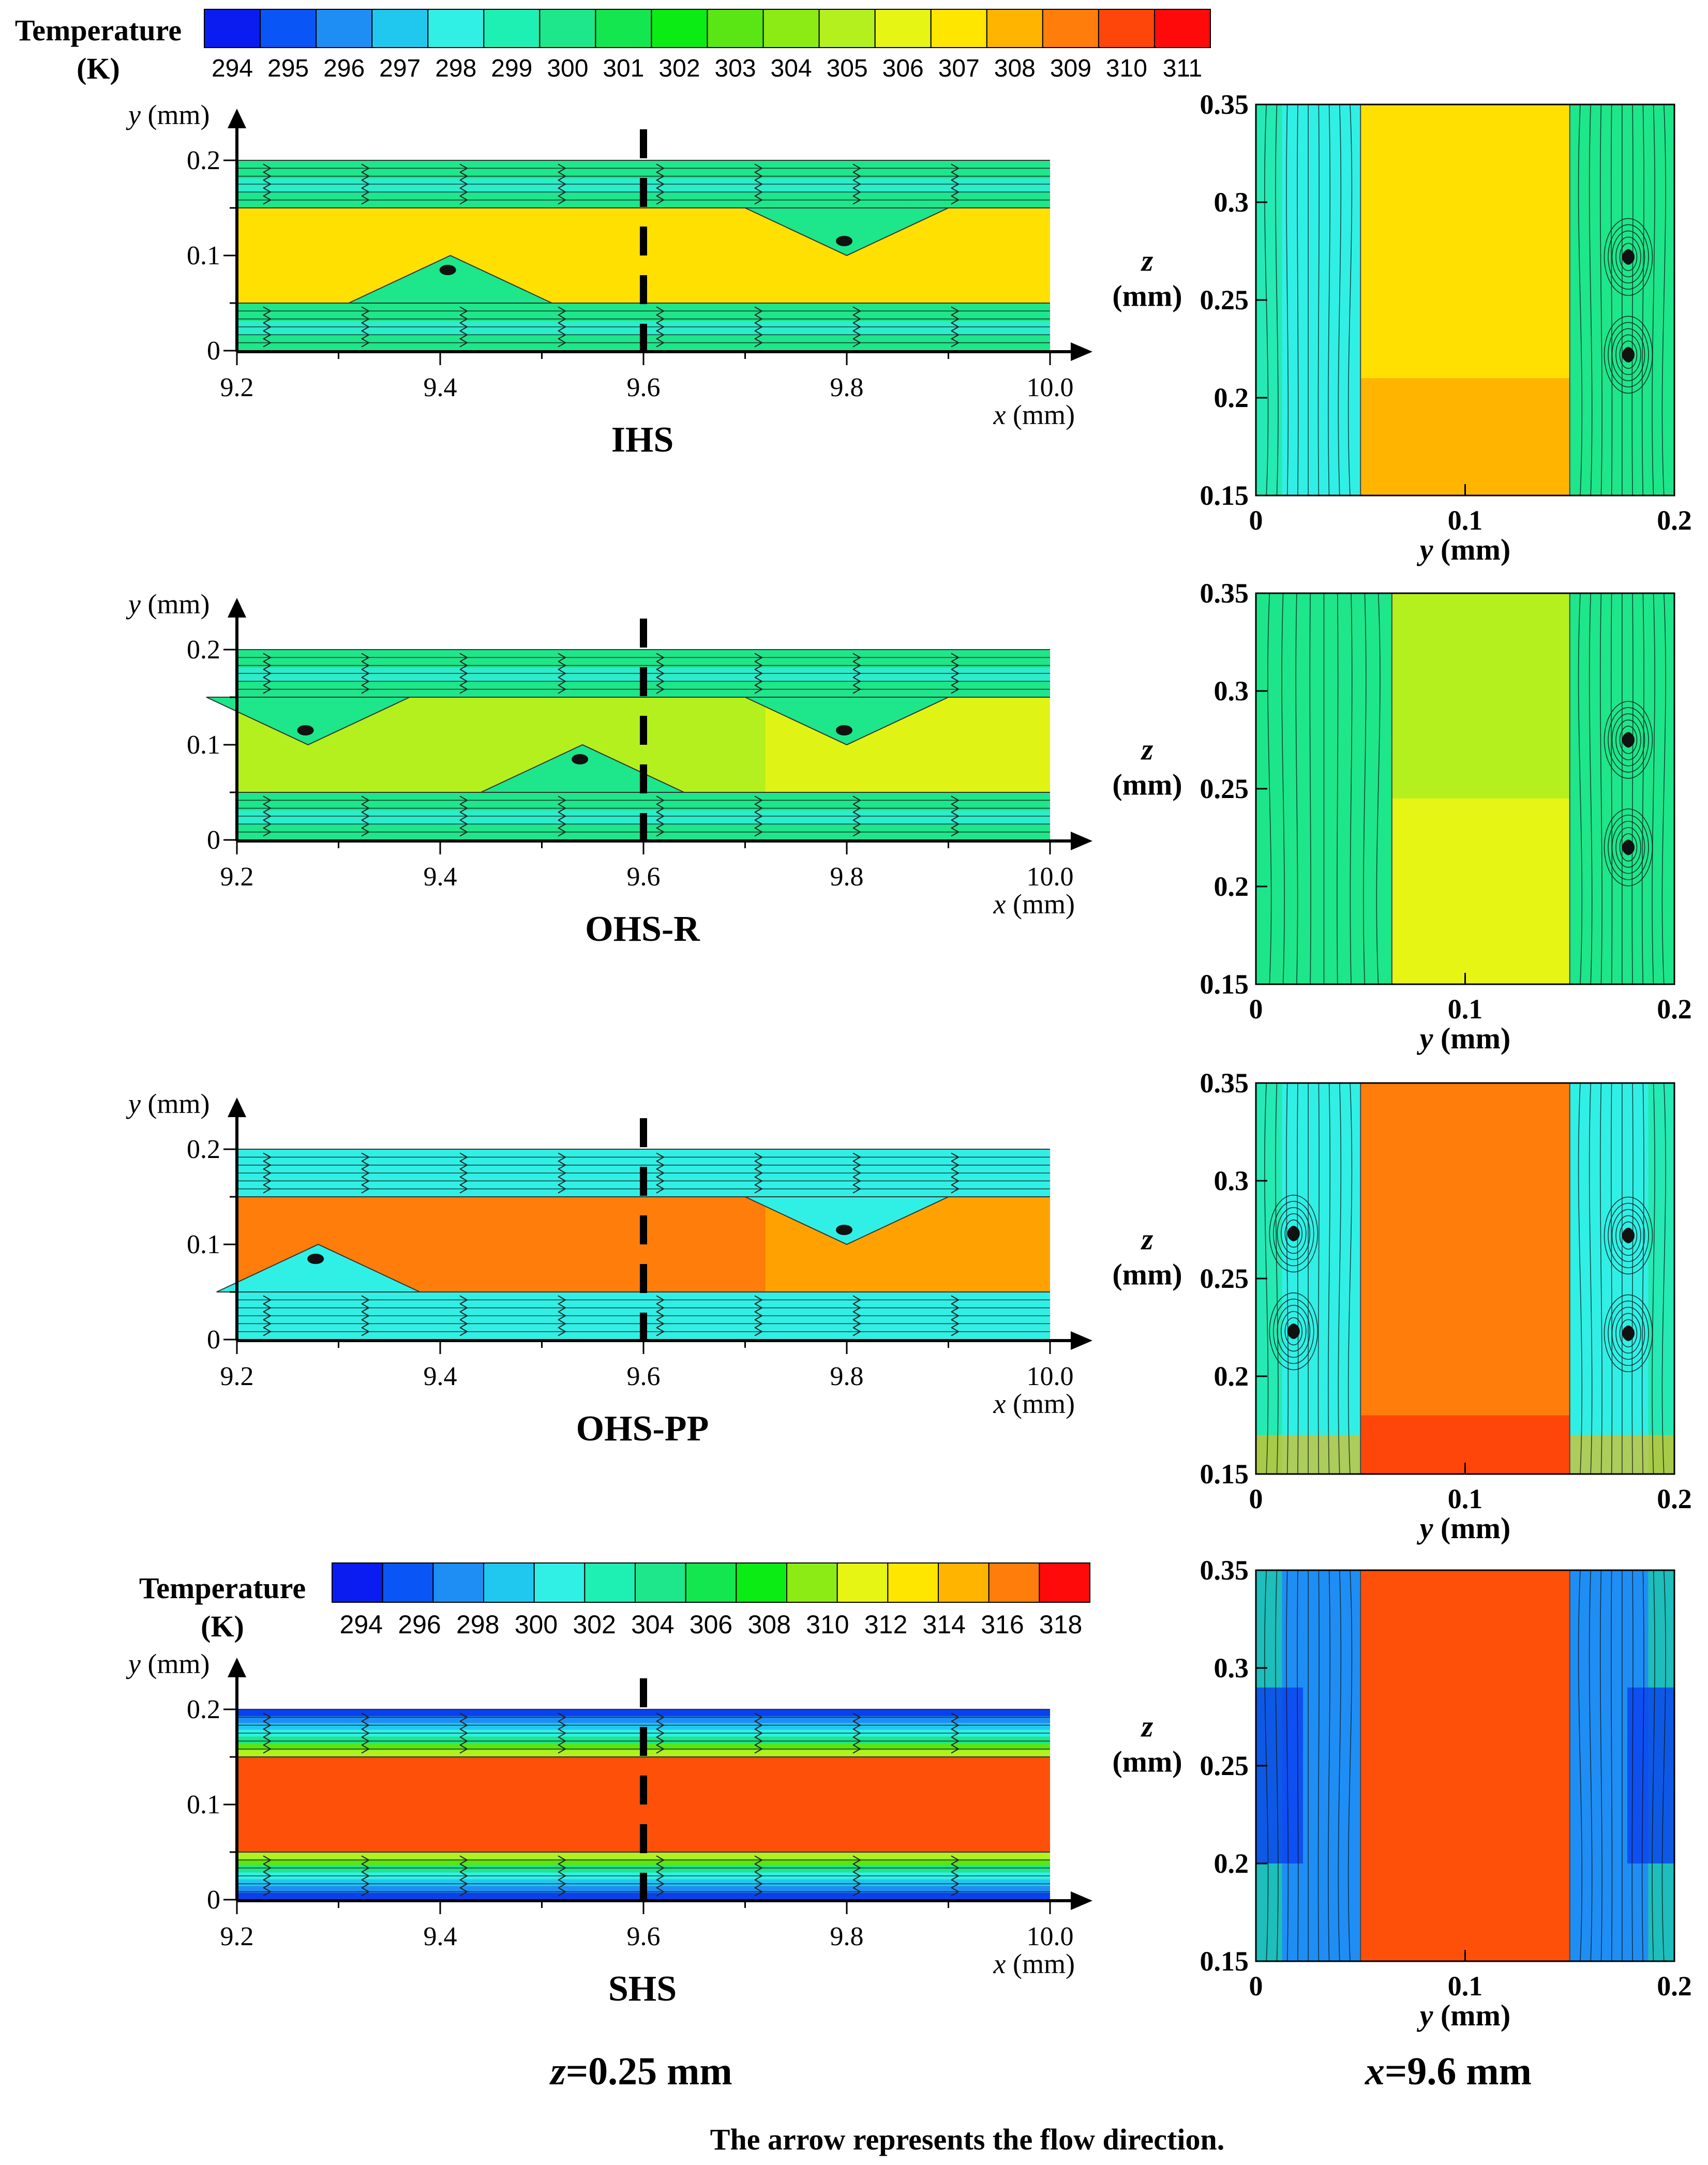 Image resolution: width=1708 pixels, height=2165 pixels. I want to click on cross-section-2: 0.150.20.250.30.350 0.1 0.2y (mm)z(mm), so click(1402, 816).